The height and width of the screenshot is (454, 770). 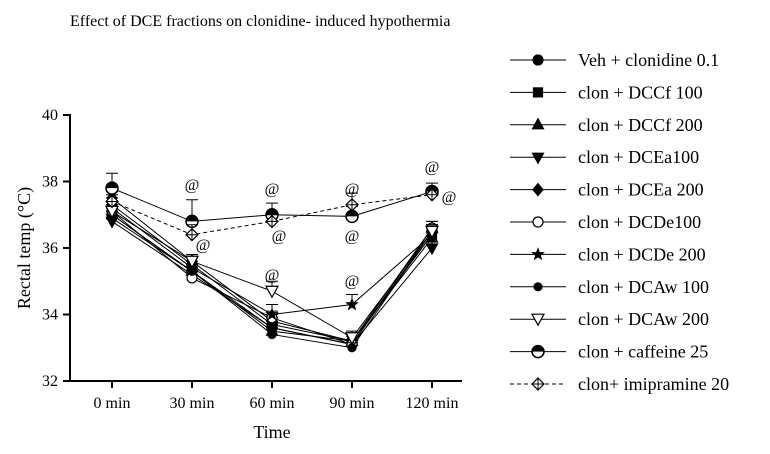 I want to click on legend-label: clon+ imipramine 20, so click(x=653, y=384).